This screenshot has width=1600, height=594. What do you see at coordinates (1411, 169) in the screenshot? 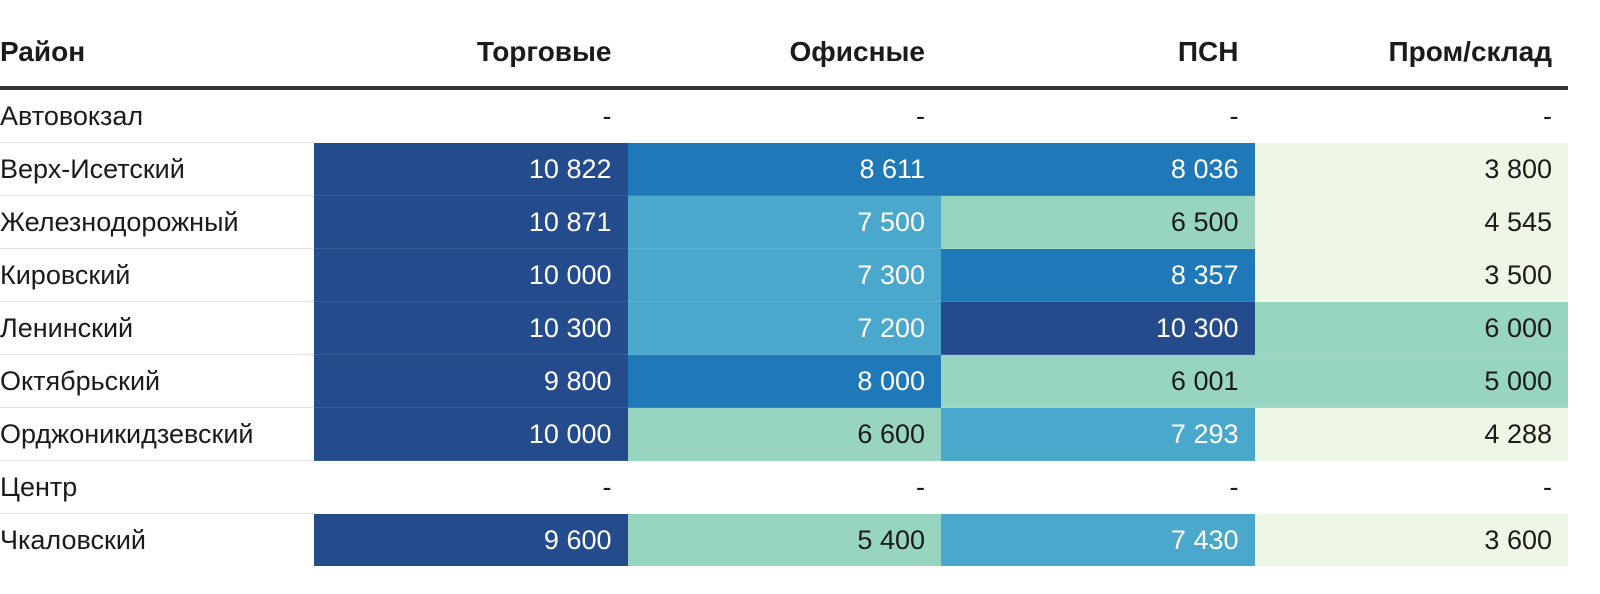
I see `cell-industrial-warehouse: 3 800` at bounding box center [1411, 169].